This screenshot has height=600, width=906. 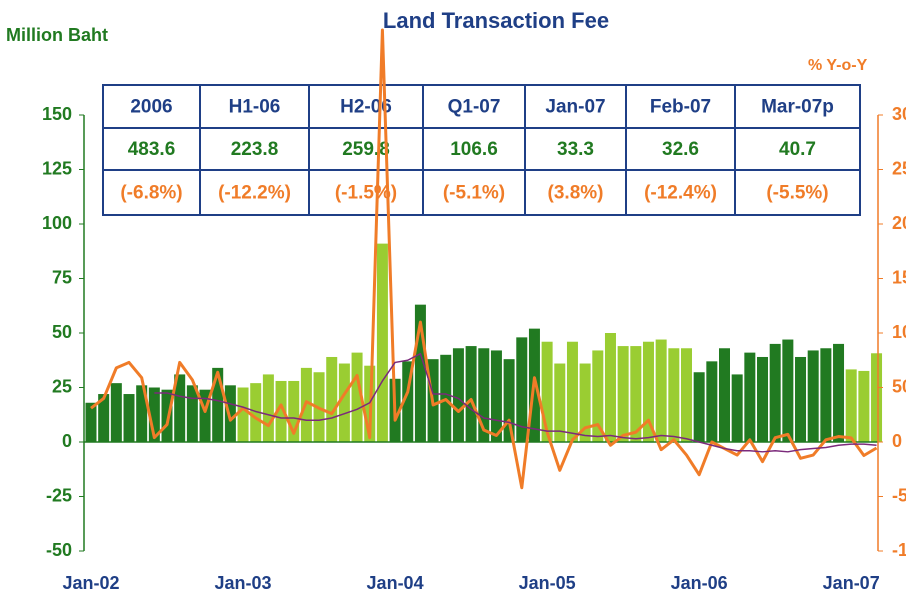 I want to click on table-cell: 223.8, so click(x=255, y=149).